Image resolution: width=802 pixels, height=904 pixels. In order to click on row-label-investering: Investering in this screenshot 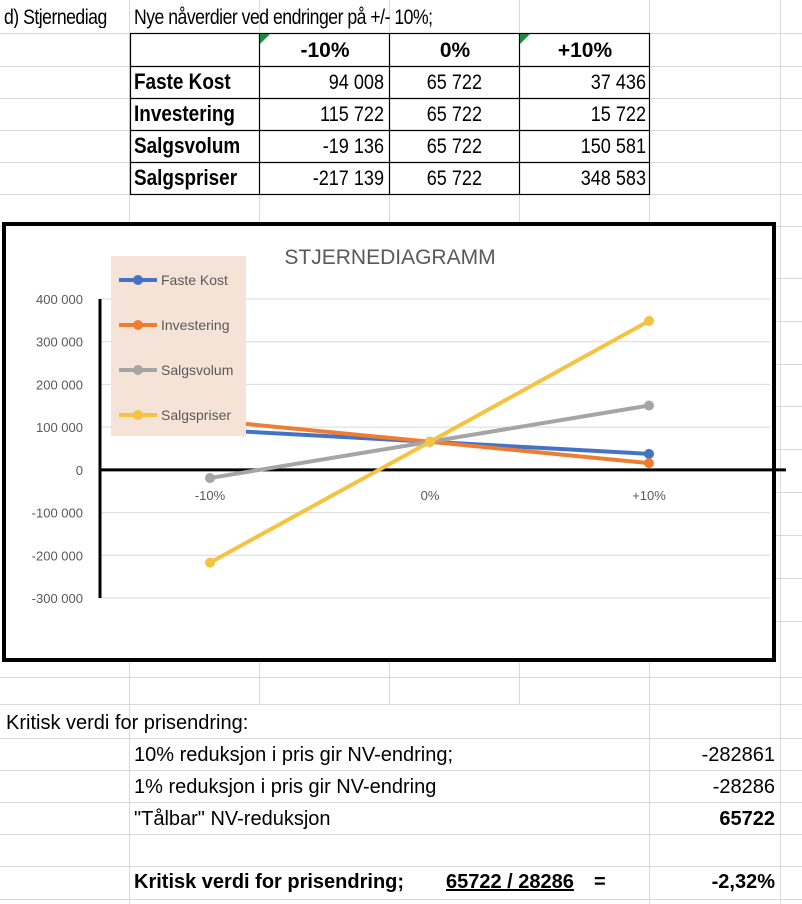, I will do `click(184, 113)`.